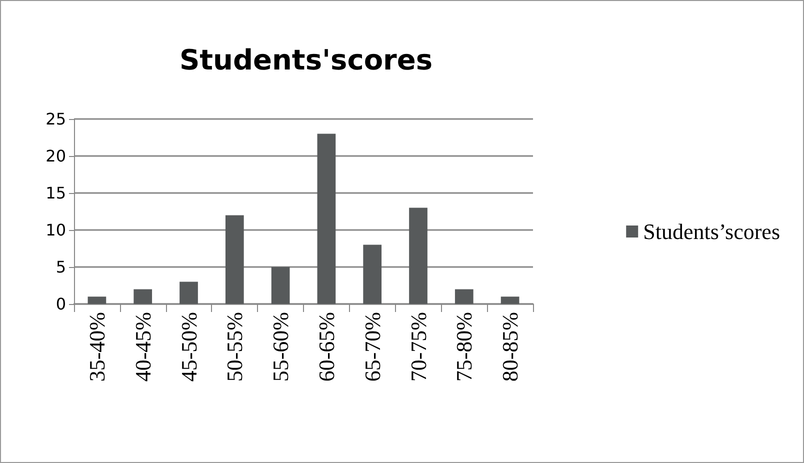 The image size is (804, 463). Describe the element at coordinates (143, 347) in the screenshot. I see `x-tick-label: 40-45%` at that location.